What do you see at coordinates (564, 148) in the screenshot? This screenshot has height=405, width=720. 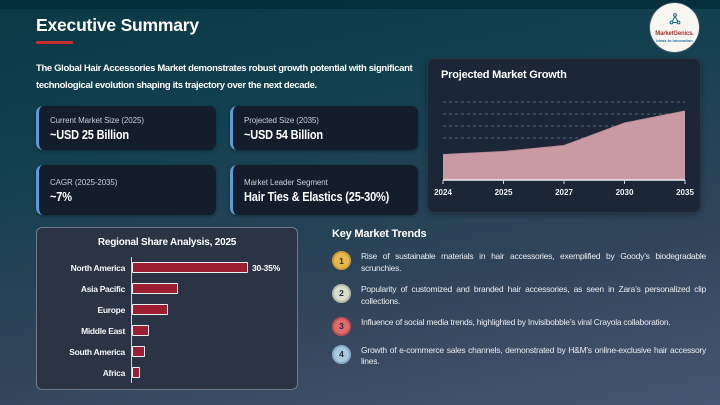 I see `growth-area-chart: 2024 2025 2027 2030 2035` at bounding box center [564, 148].